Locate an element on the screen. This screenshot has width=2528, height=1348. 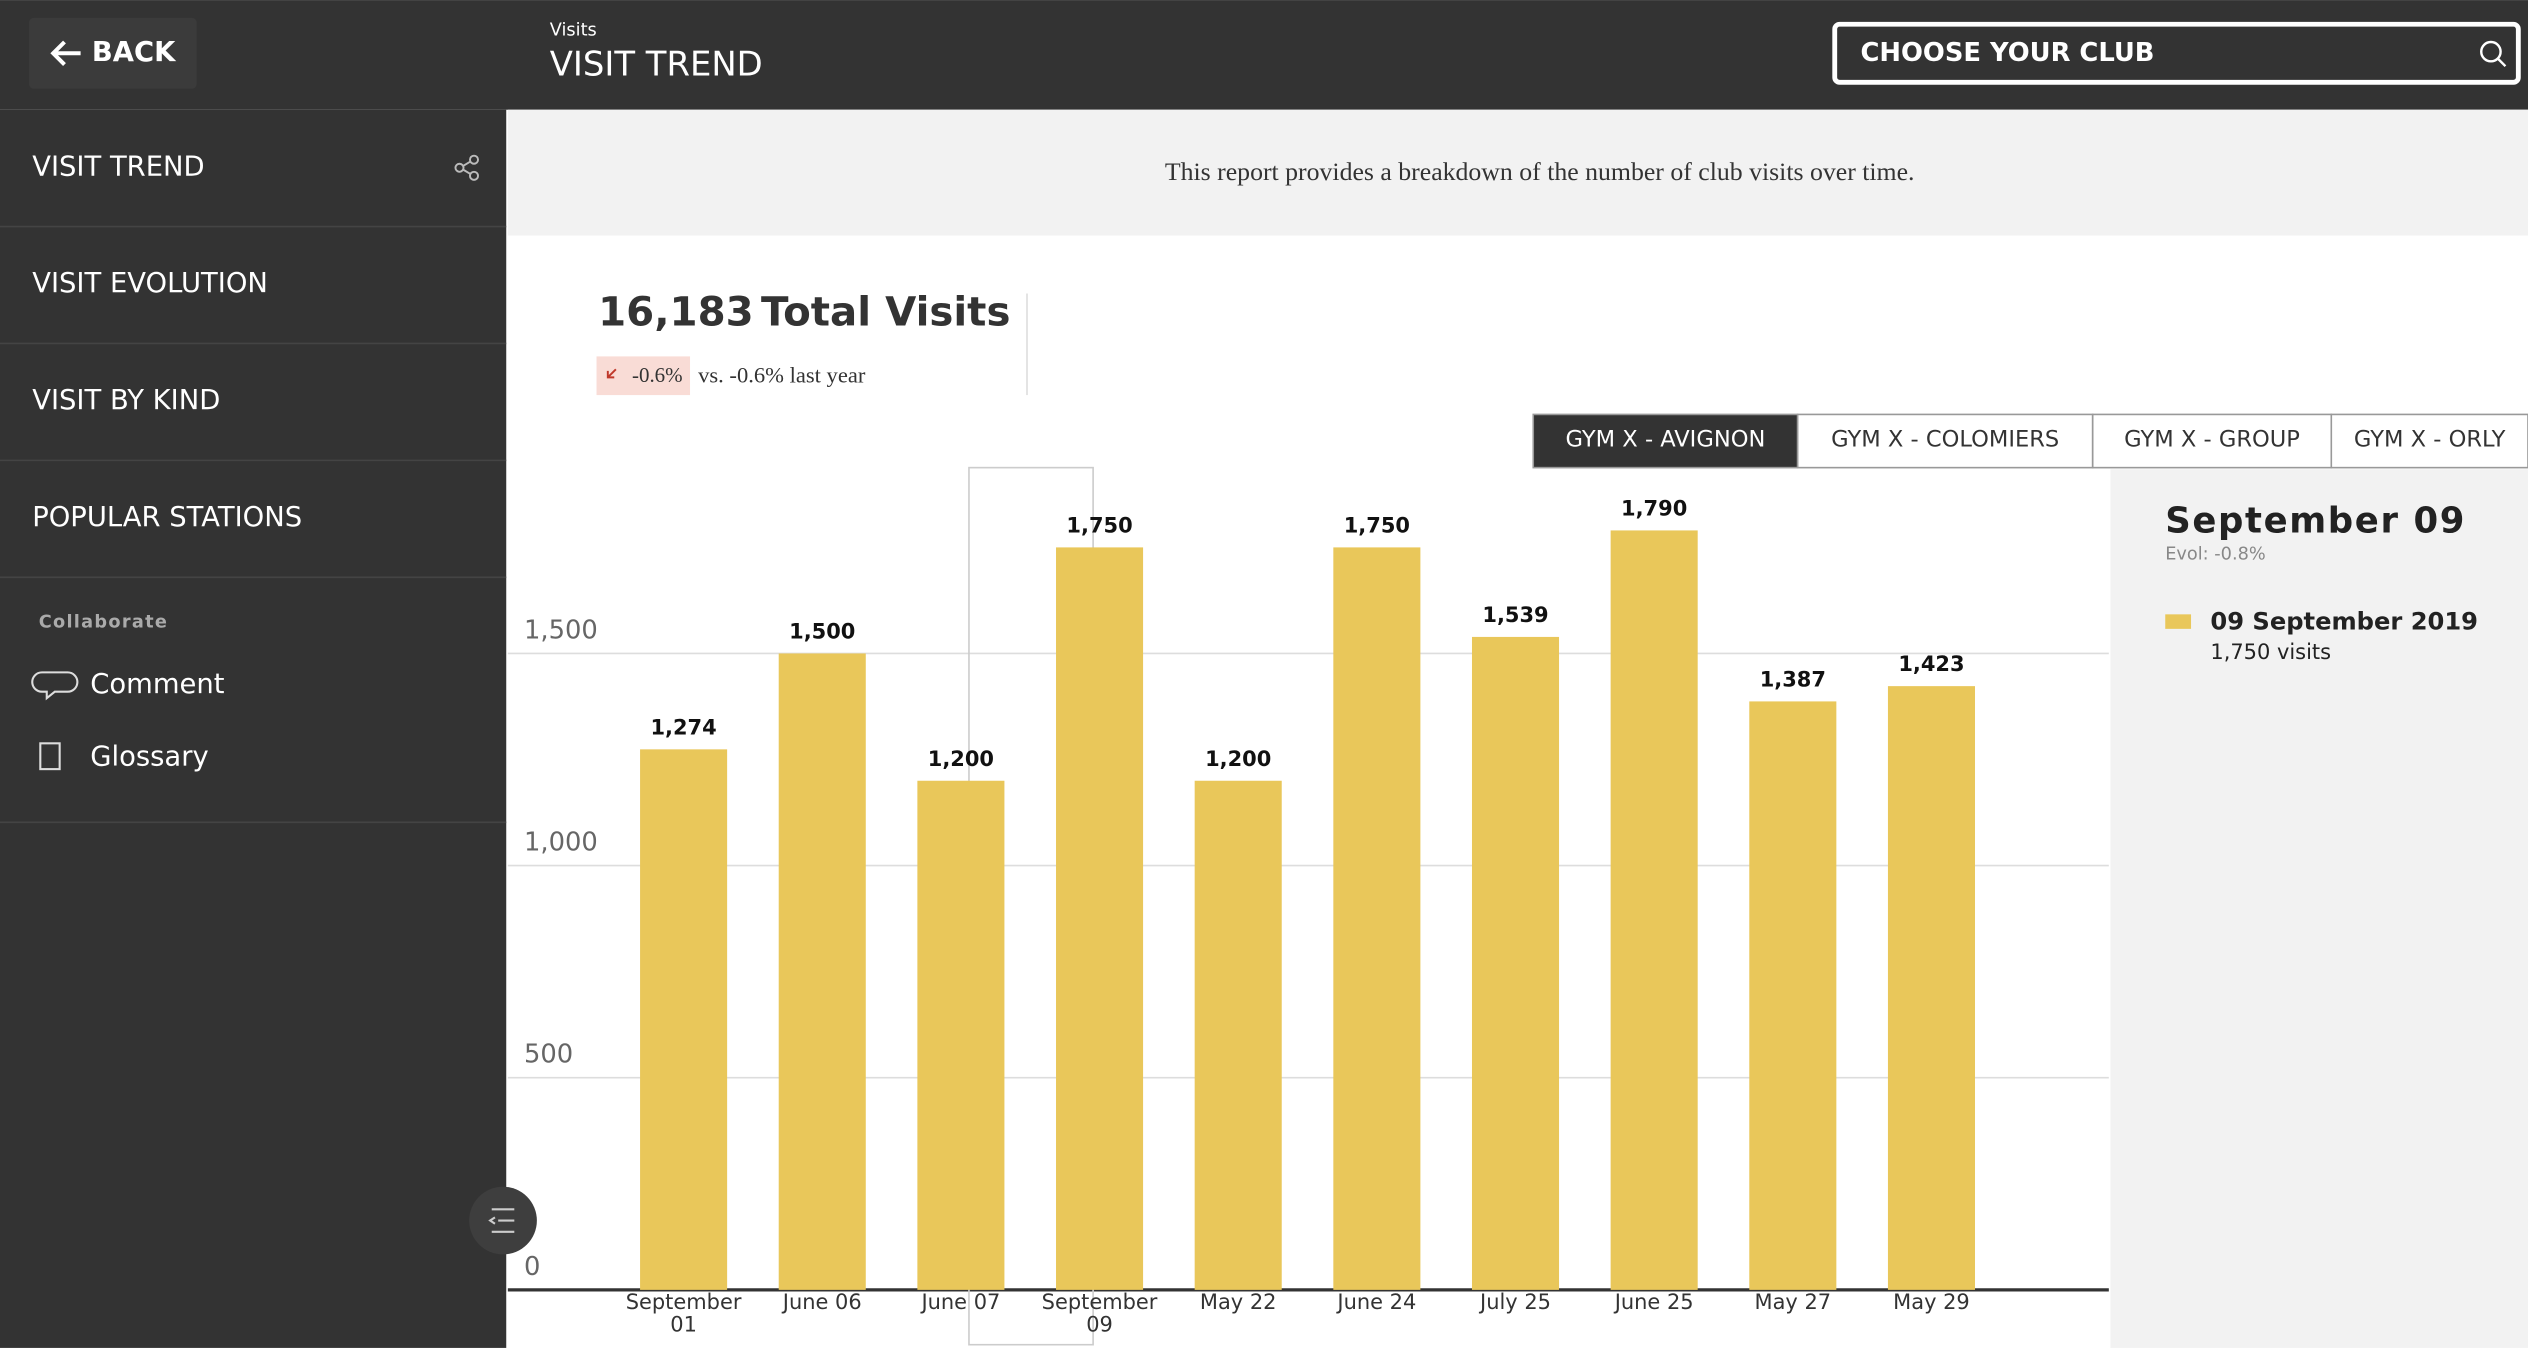
share-links is located at coordinates (467, 168).